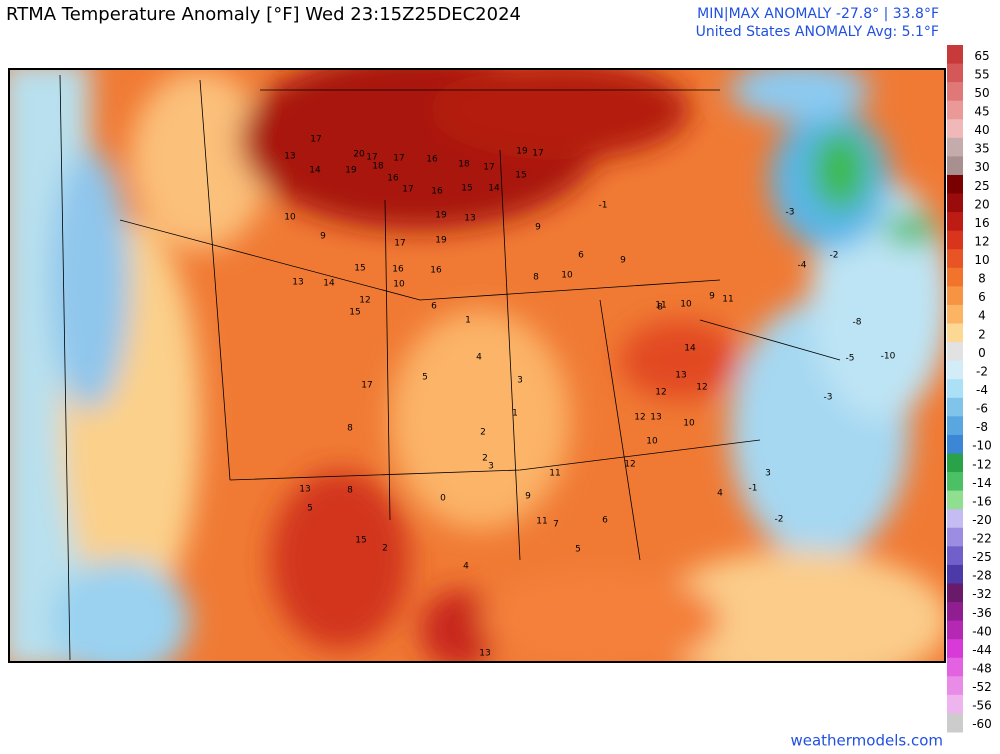  Describe the element at coordinates (982, 539) in the screenshot. I see `colorbar-label: -22` at that location.